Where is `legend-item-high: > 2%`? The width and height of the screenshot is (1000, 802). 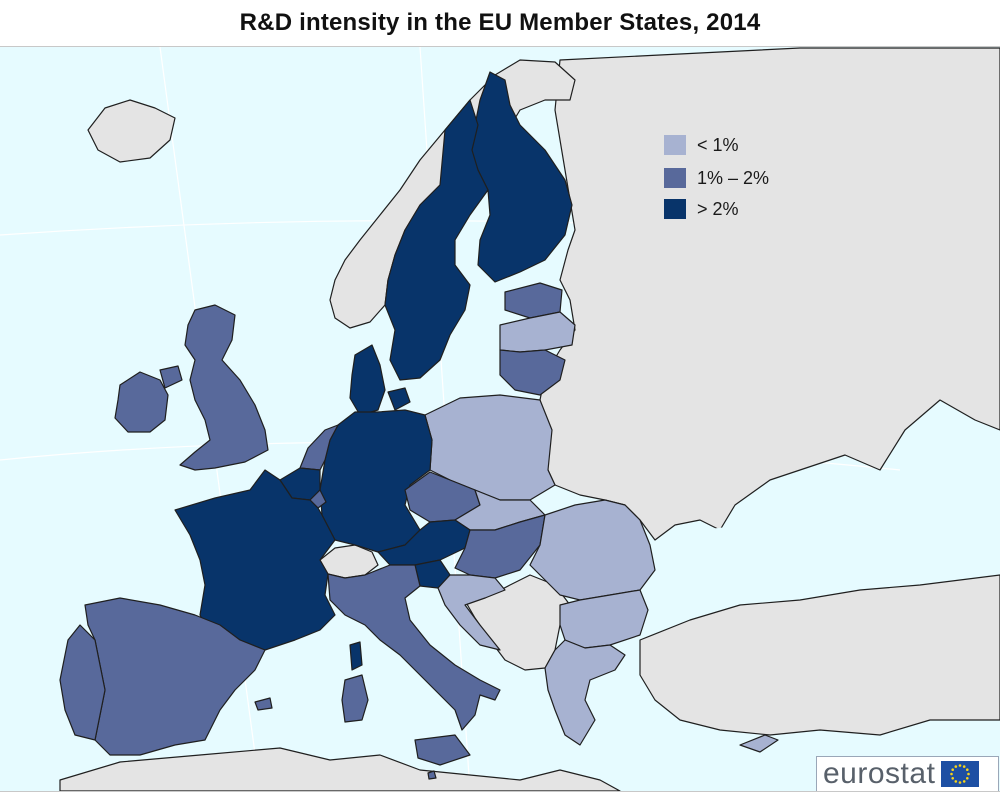 legend-item-high: > 2% is located at coordinates (701, 209).